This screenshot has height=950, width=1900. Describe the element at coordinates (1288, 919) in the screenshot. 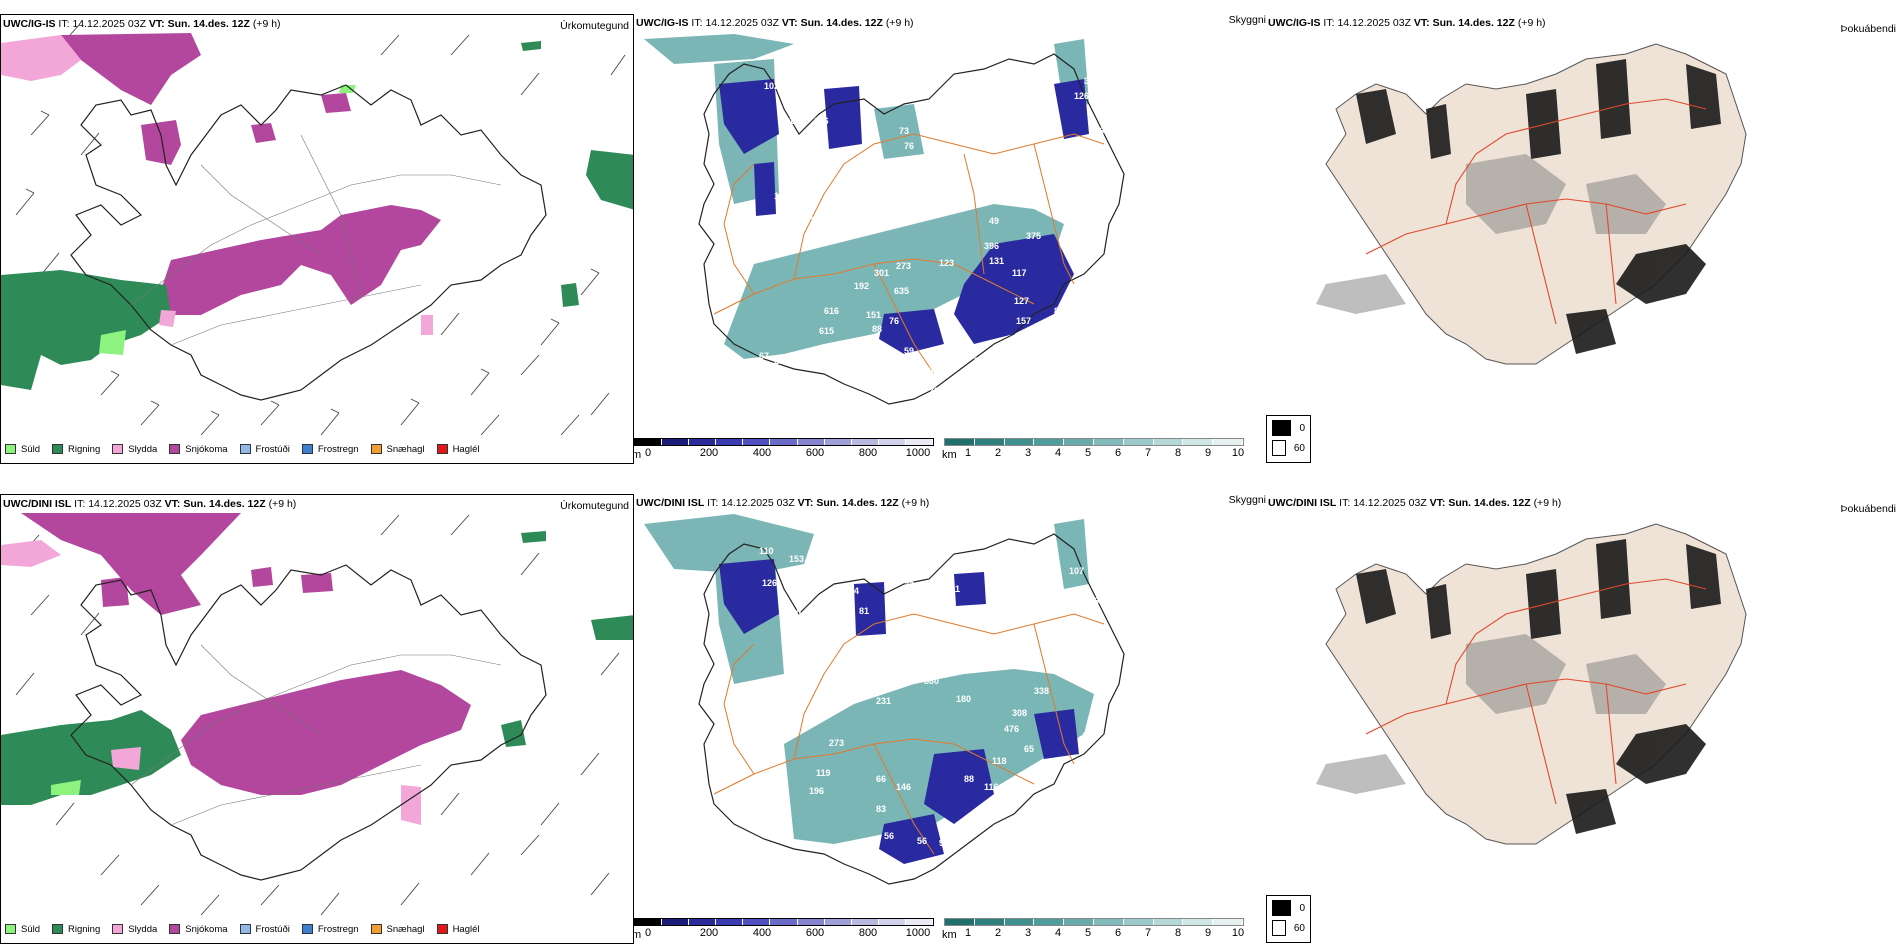

I see `fog-legend-bottom: 0 60` at that location.